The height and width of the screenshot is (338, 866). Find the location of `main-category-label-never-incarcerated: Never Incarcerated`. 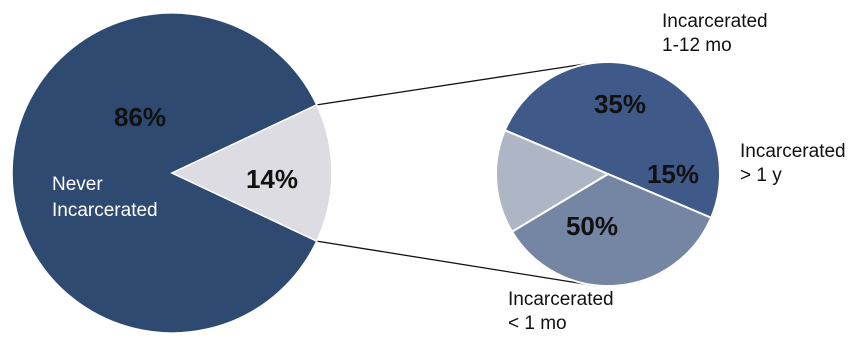

main-category-label-never-incarcerated: Never Incarcerated is located at coordinates (105, 197).